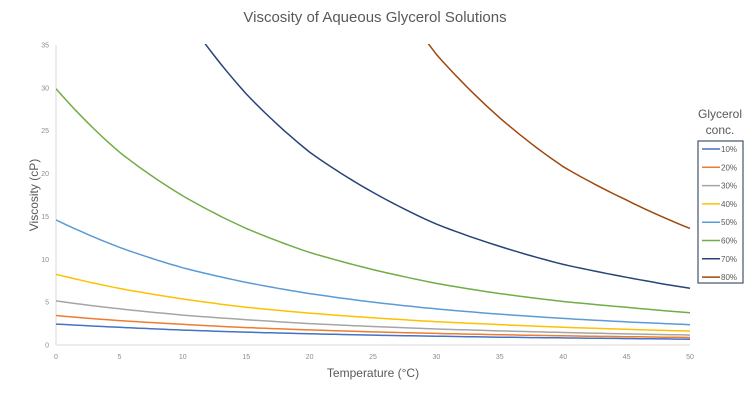 The height and width of the screenshot is (405, 750). What do you see at coordinates (729, 222) in the screenshot?
I see `legend-label: 50%` at bounding box center [729, 222].